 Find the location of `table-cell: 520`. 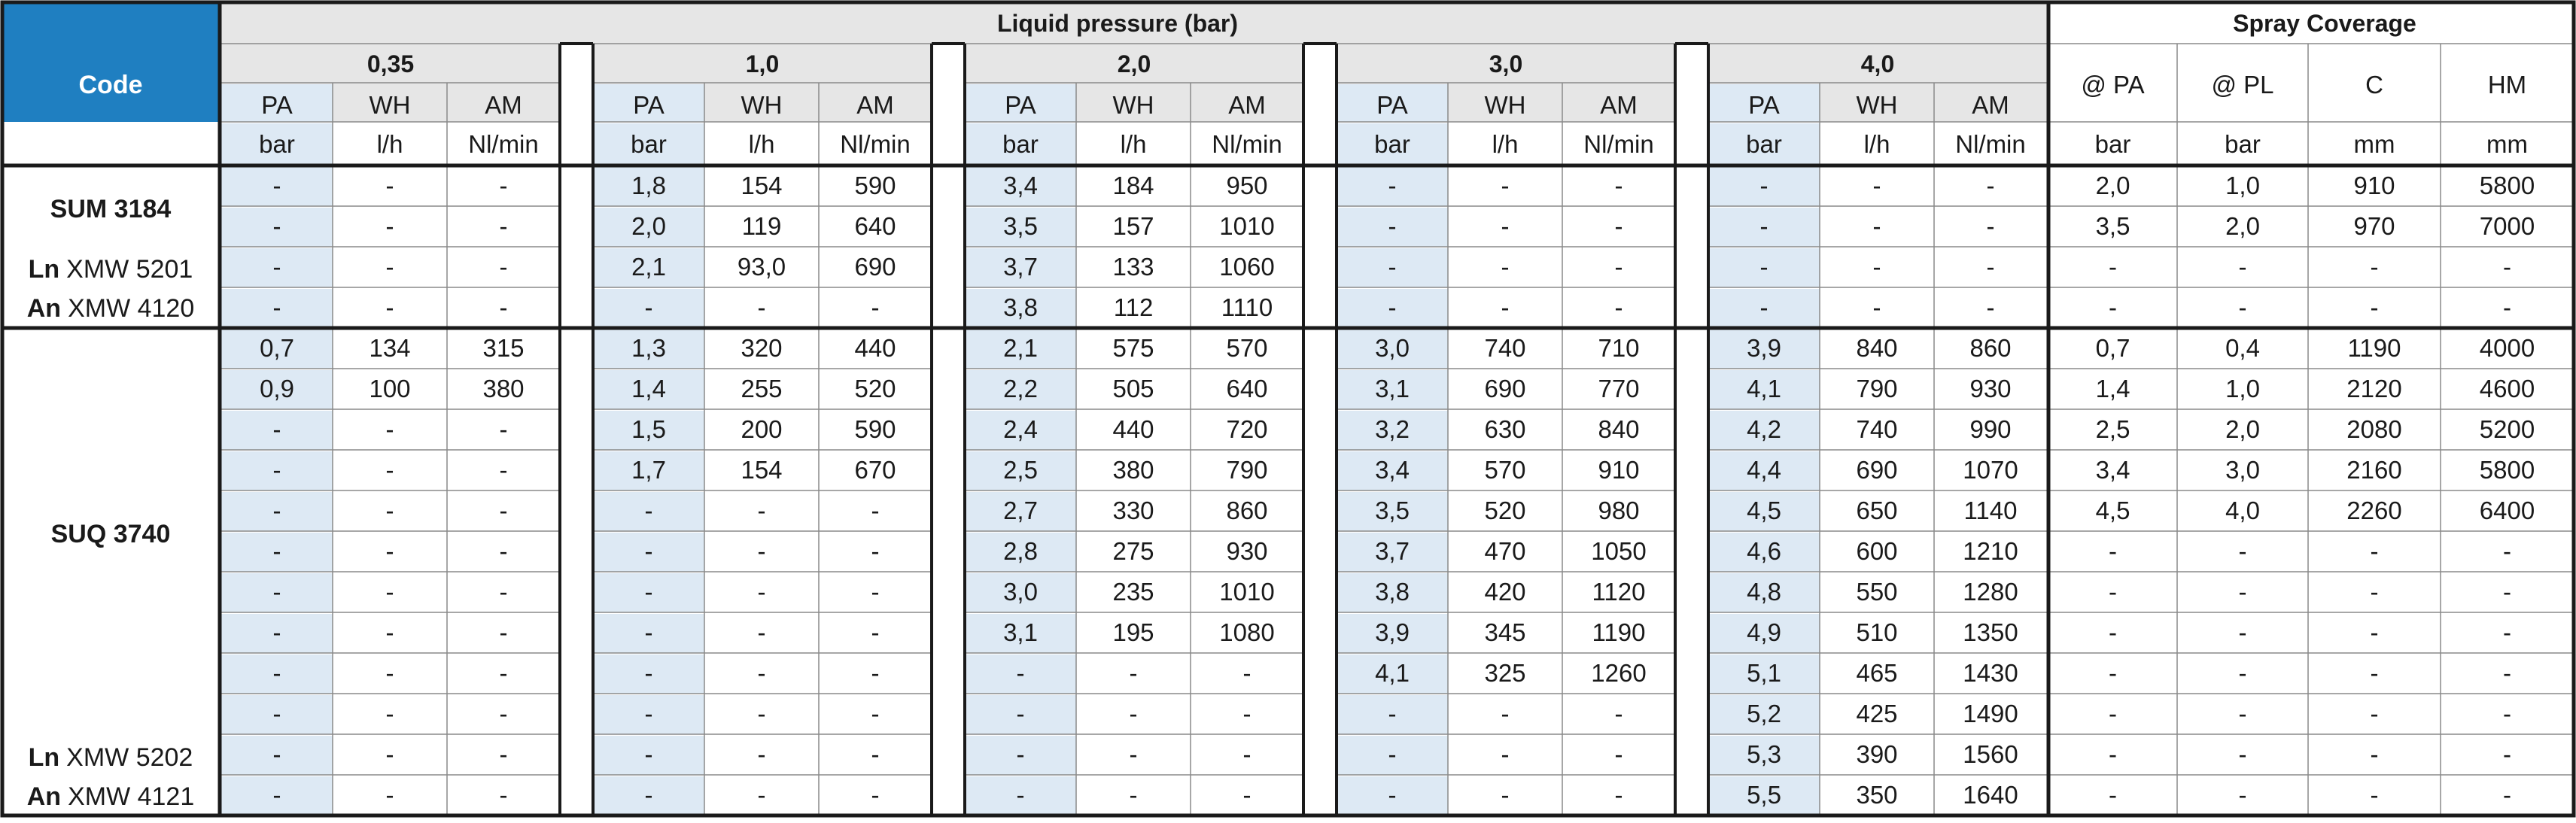

table-cell: 520 is located at coordinates (875, 389).